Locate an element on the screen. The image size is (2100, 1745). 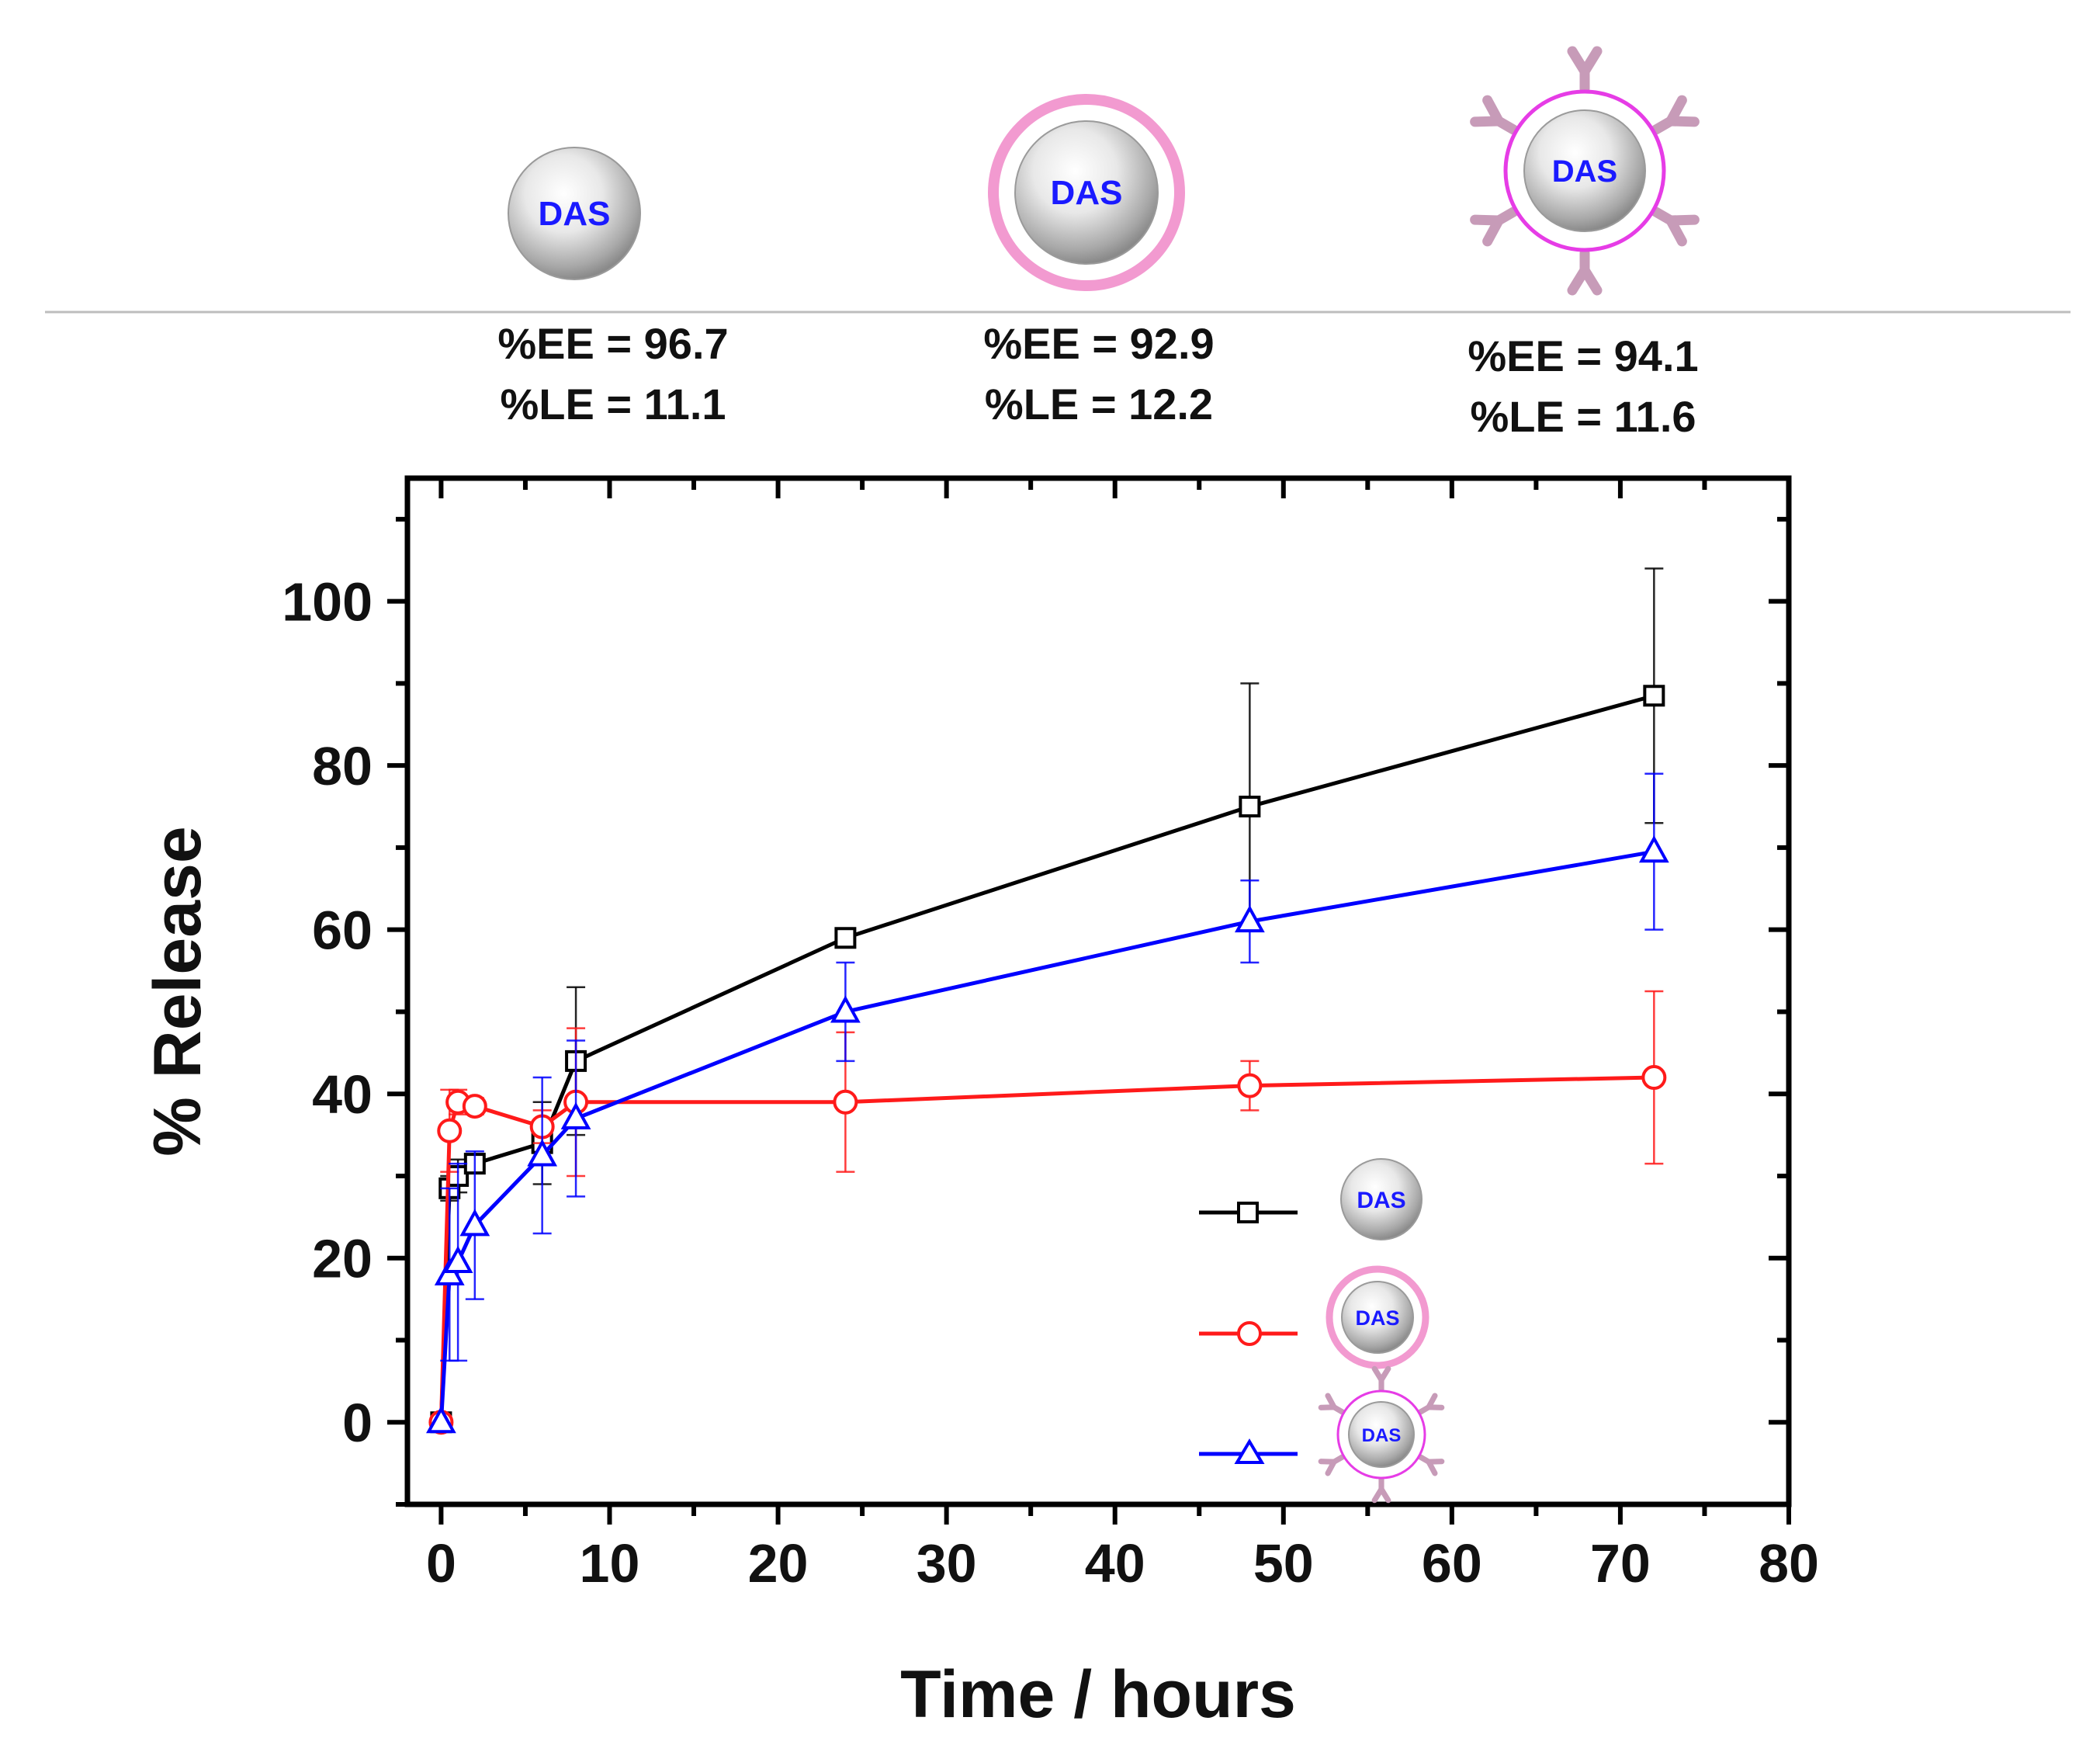
x-tick-label: 70 is located at coordinates (1620, 1563).